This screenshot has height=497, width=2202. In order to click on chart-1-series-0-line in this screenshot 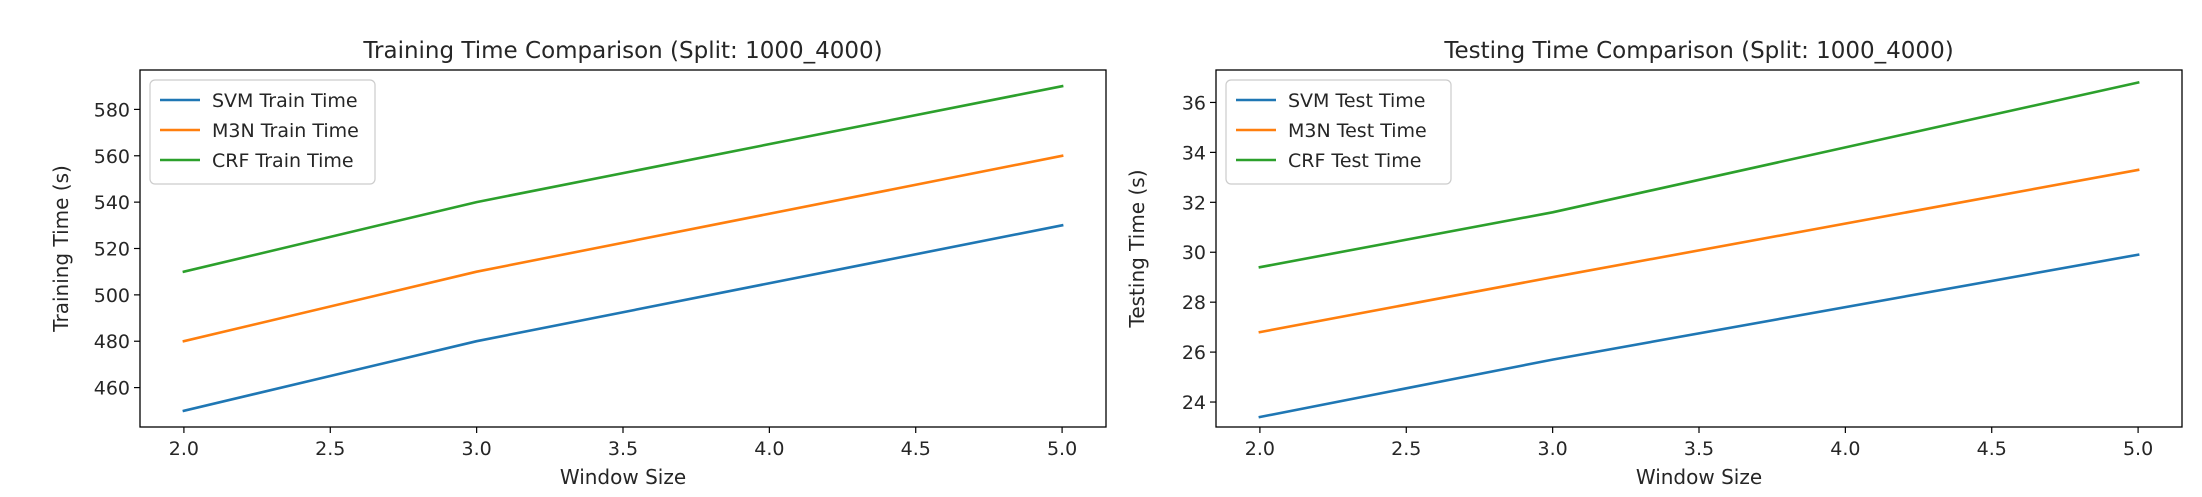, I will do `click(1699, 336)`.